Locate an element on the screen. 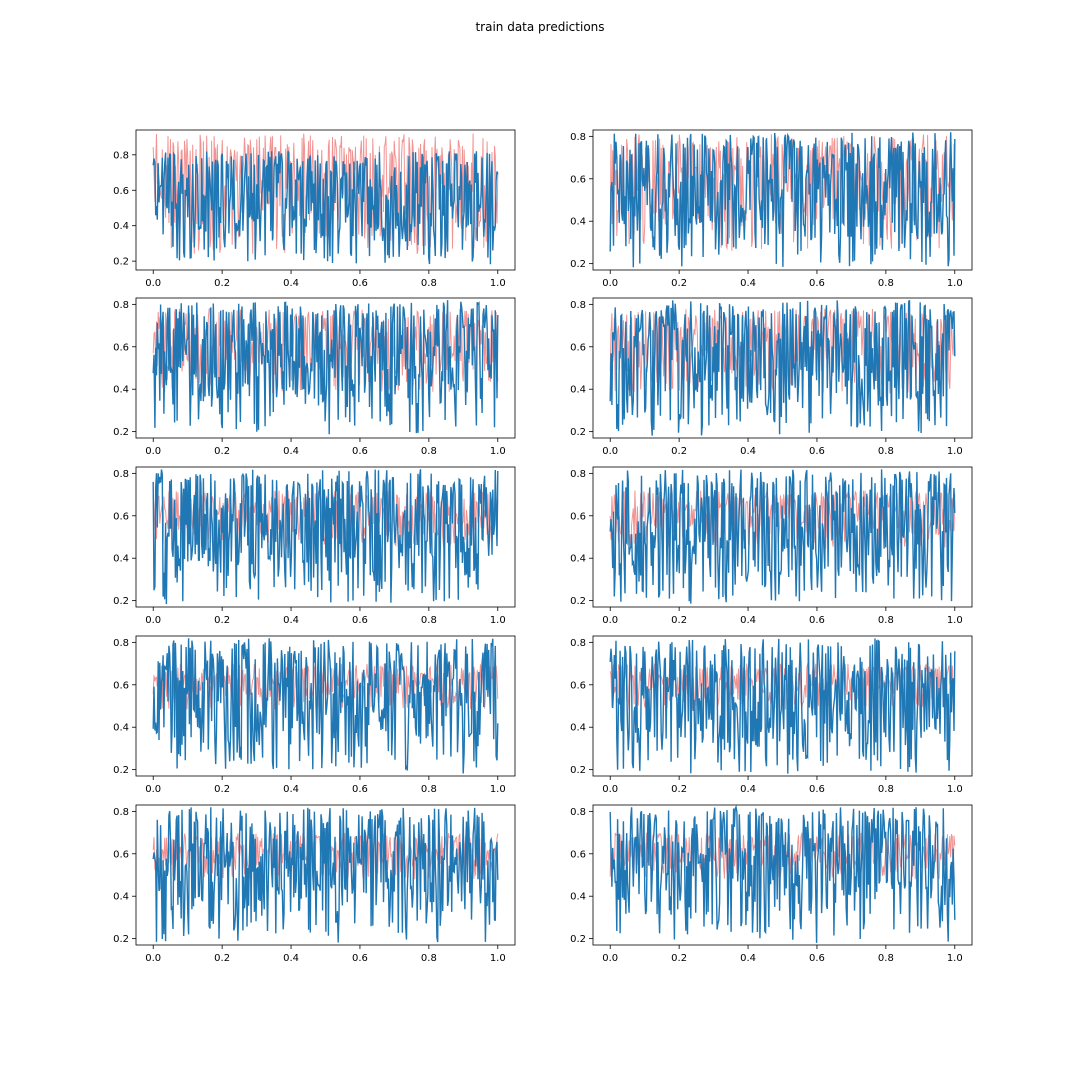 Image resolution: width=1080 pixels, height=1080 pixels. subplot-3: 0.0 0.2 0.4 0.6 0.8 1.0 0.2 0.4 0.6 0.8 is located at coordinates (314, 377).